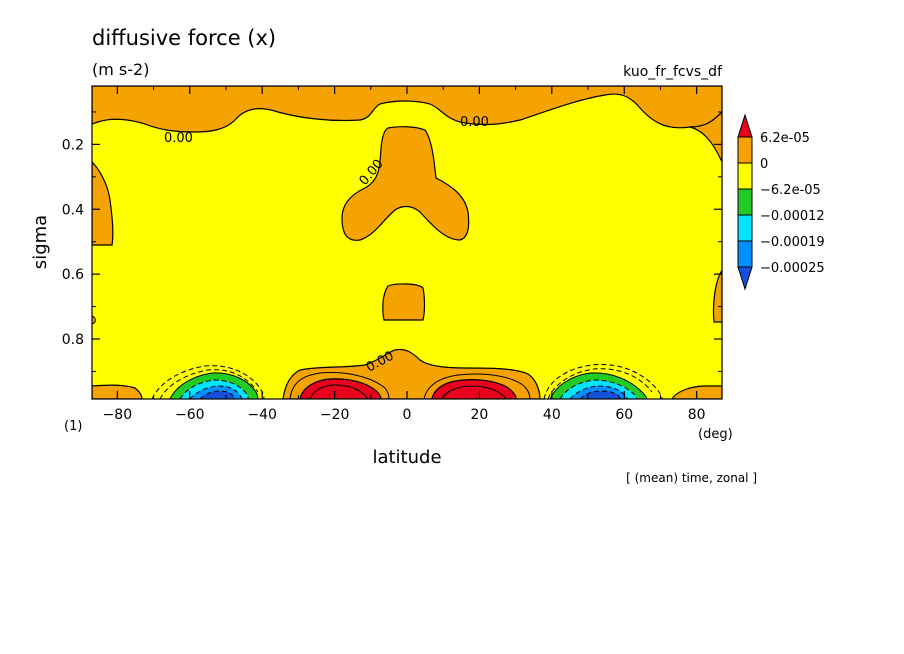 The image size is (904, 654). What do you see at coordinates (118, 415) in the screenshot?
I see `x-tick-label: −80` at bounding box center [118, 415].